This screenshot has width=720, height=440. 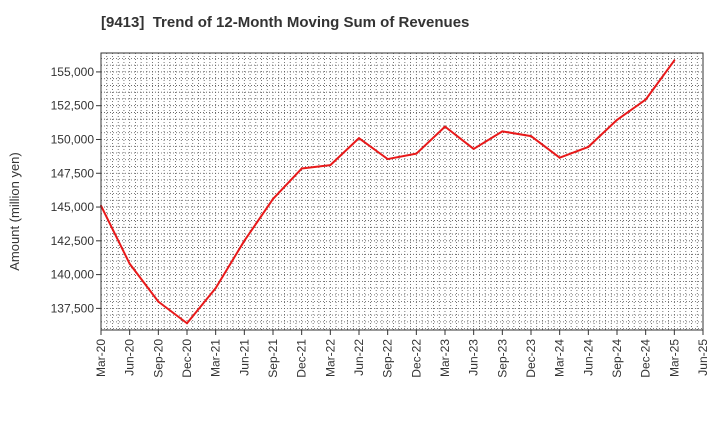 What do you see at coordinates (73, 139) in the screenshot?
I see `y-tick-label: 150,000` at bounding box center [73, 139].